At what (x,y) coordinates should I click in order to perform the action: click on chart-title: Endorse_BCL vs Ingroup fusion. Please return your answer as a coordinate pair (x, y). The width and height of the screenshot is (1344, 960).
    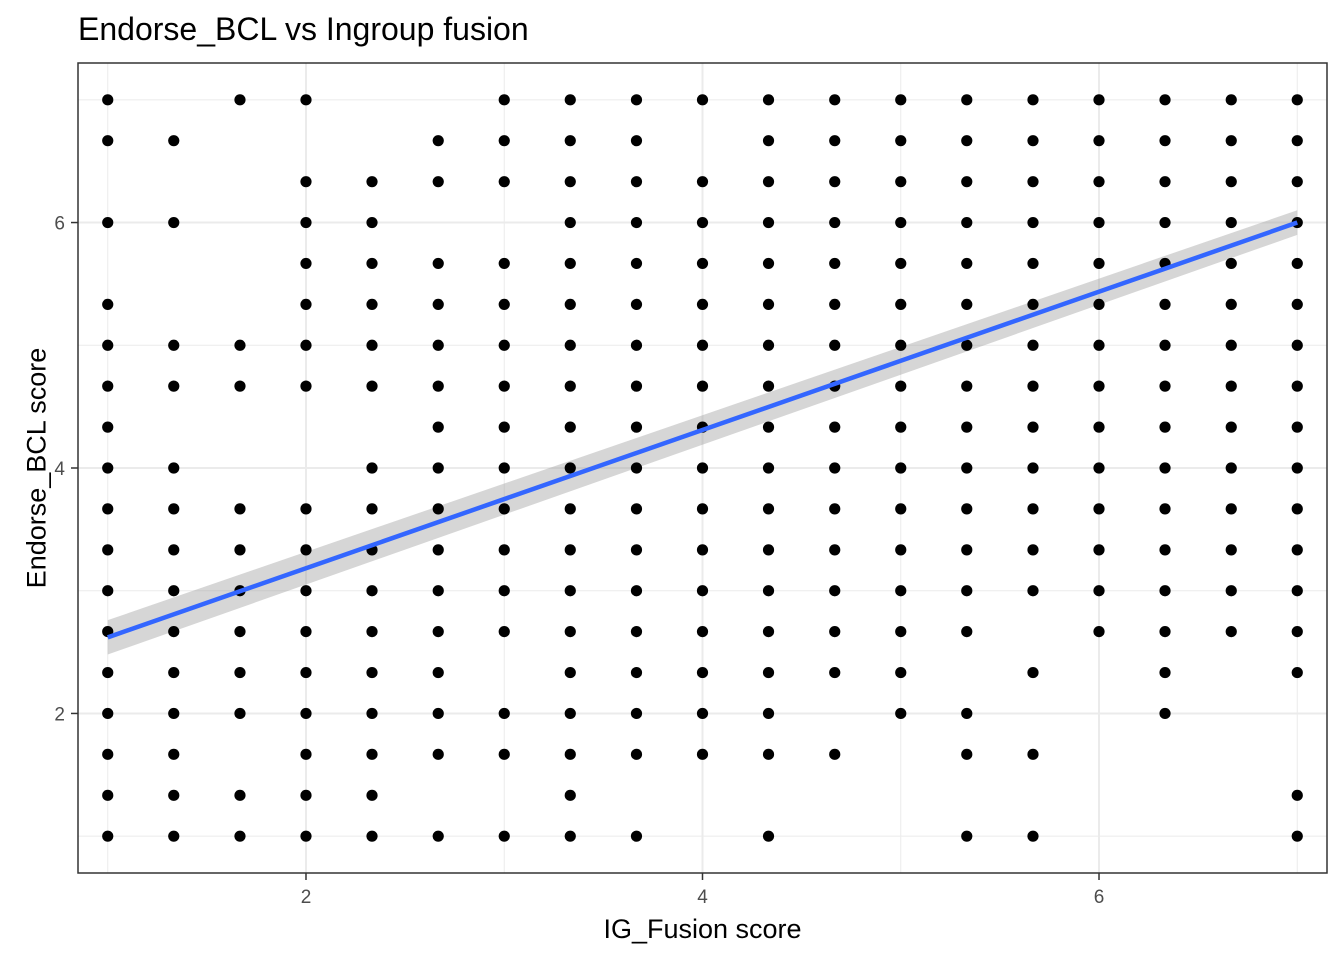
    Looking at the image, I should click on (303, 29).